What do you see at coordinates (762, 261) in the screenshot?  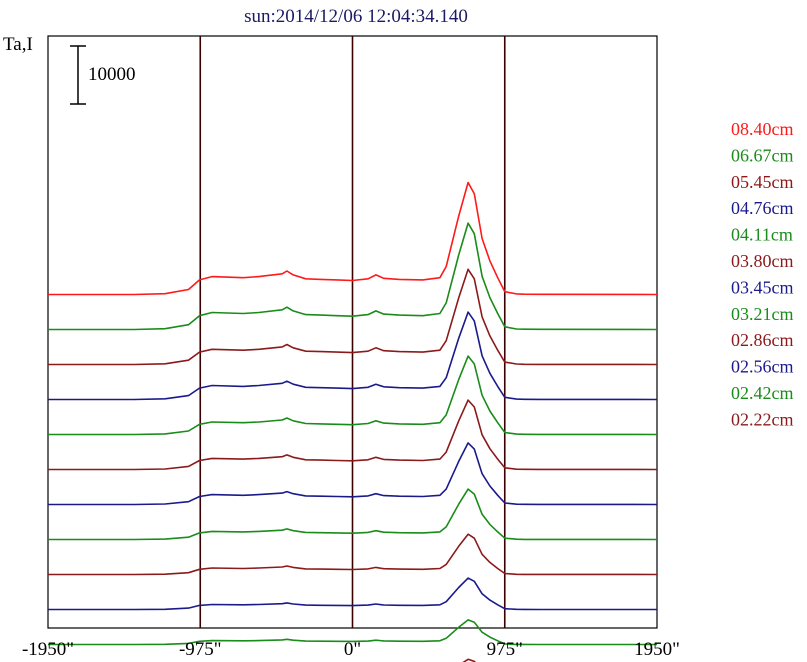 I see `legend-entry: 03.80cm` at bounding box center [762, 261].